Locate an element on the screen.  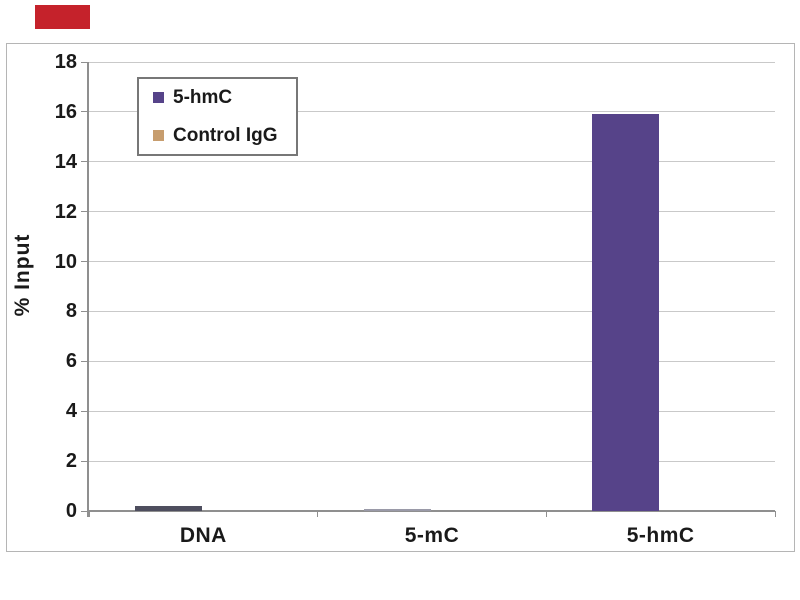
legend-item: 5-hmC is located at coordinates (224, 97).